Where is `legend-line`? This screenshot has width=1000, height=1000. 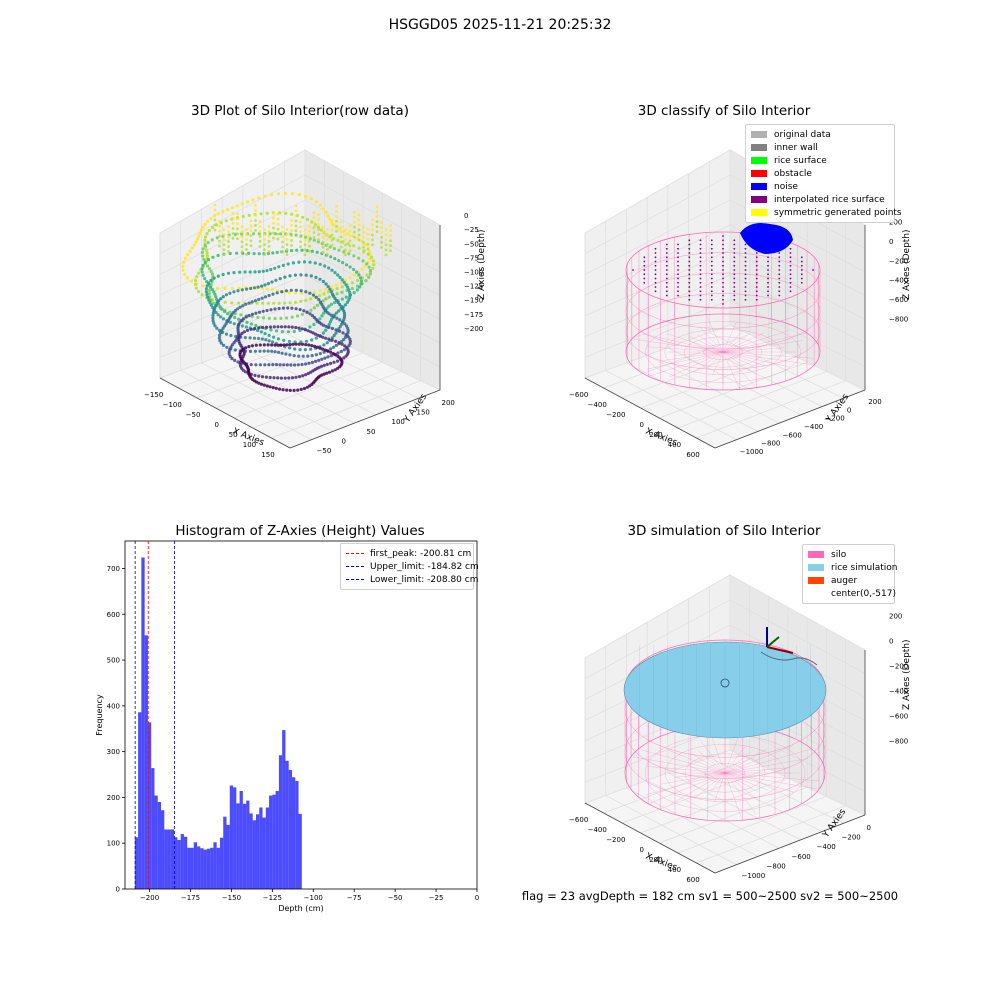 legend-line is located at coordinates (355, 579).